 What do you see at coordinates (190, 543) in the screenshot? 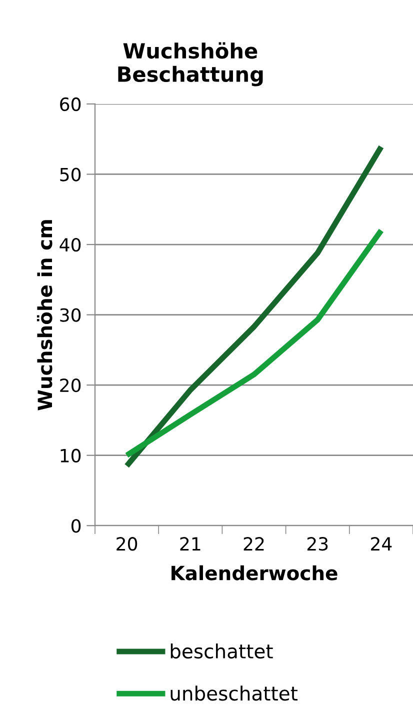
I see `x-tick-label: 21` at bounding box center [190, 543].